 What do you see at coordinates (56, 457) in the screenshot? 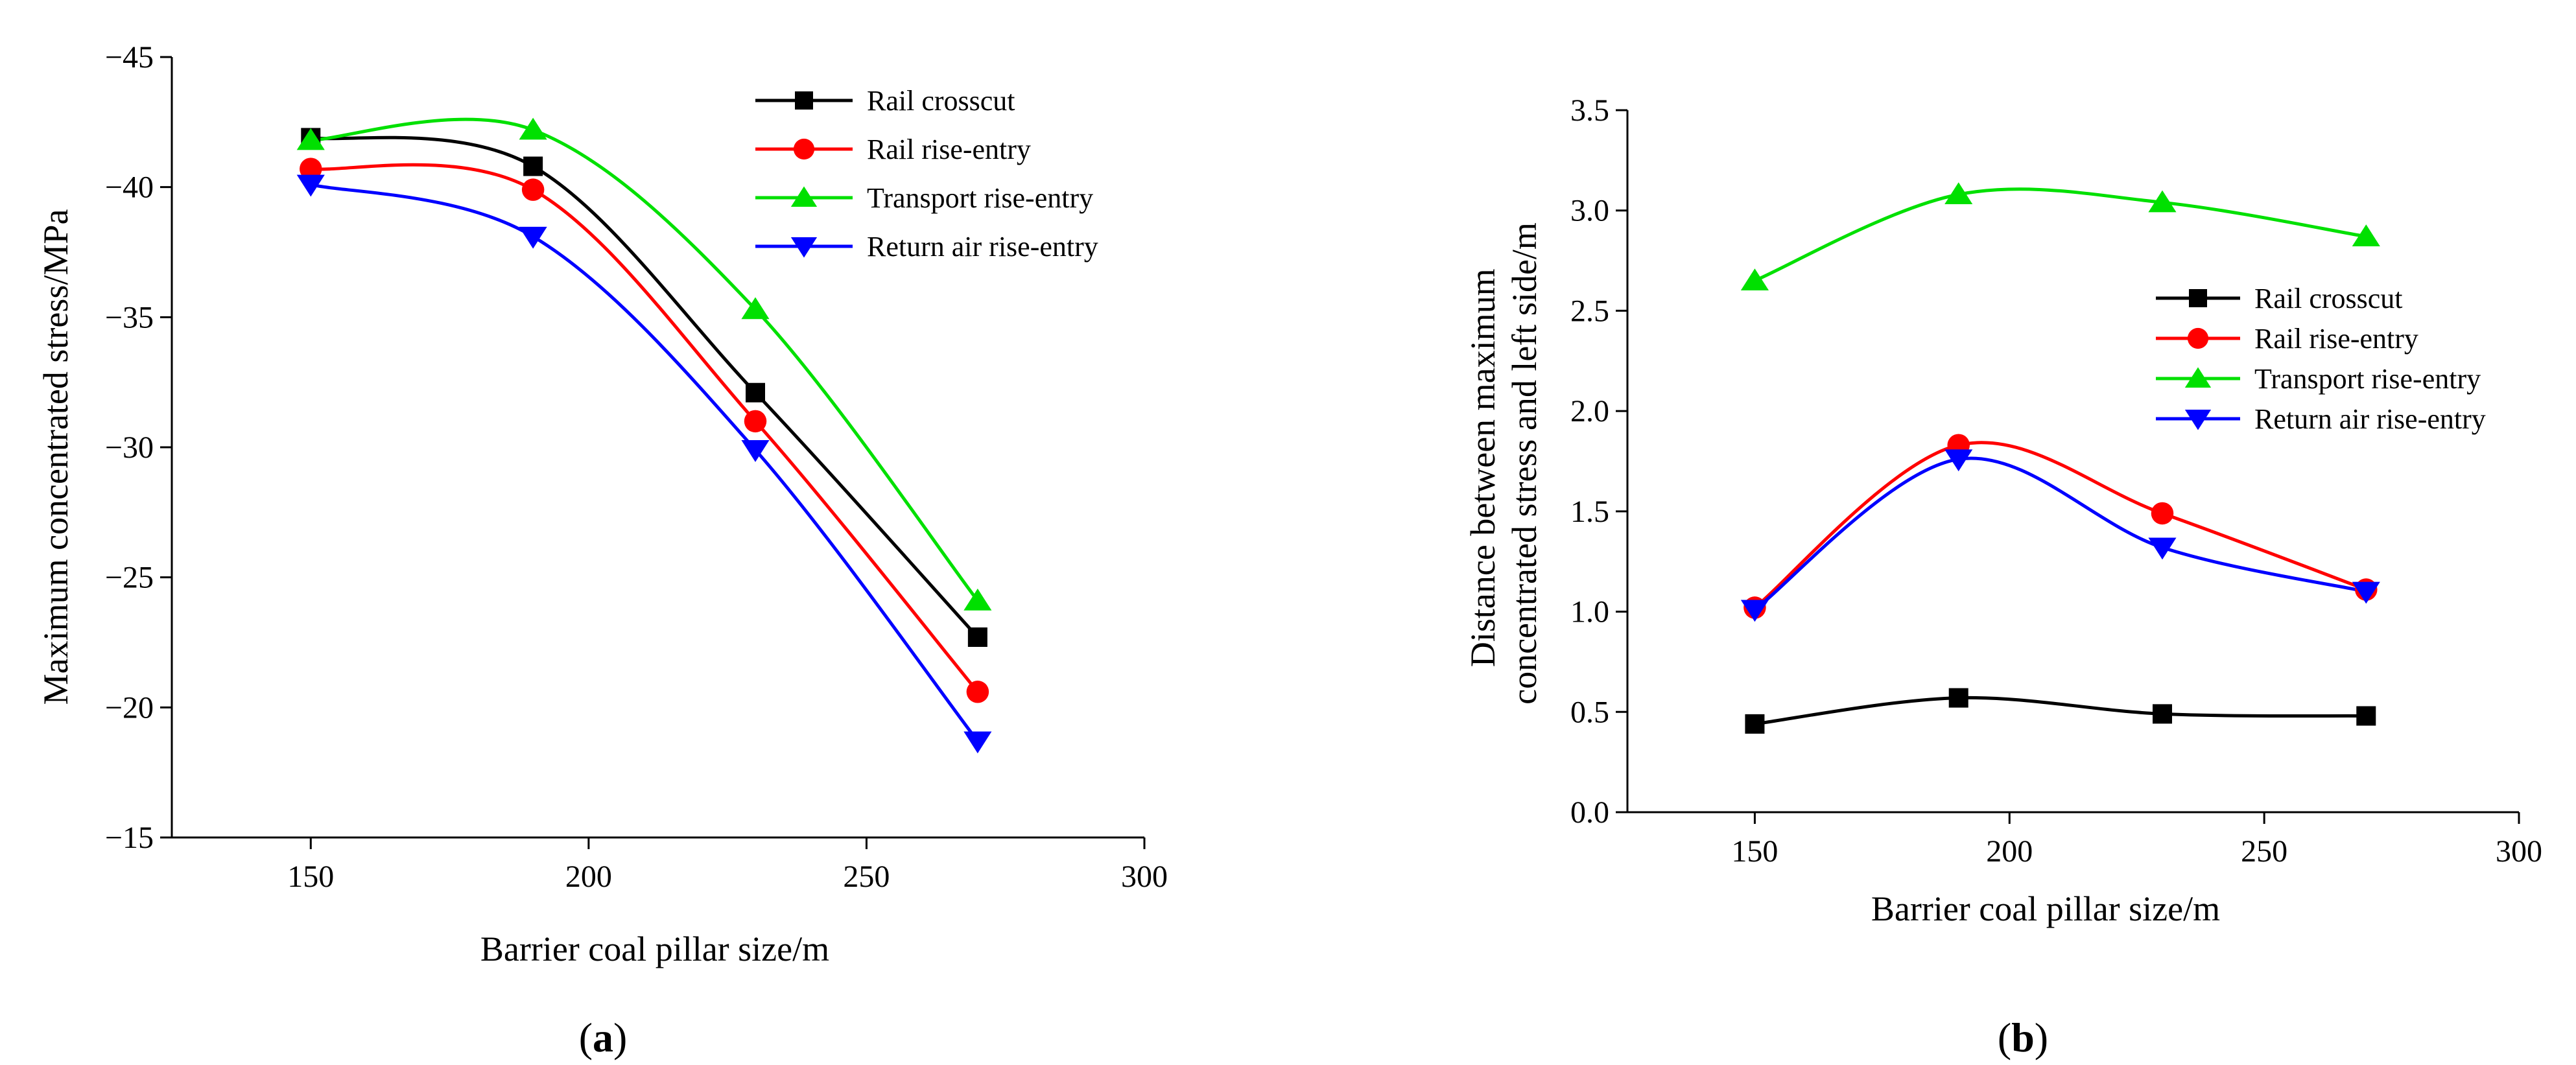
I see `y-axis-label-a: Maximum concentrated stress/MPa` at bounding box center [56, 457].